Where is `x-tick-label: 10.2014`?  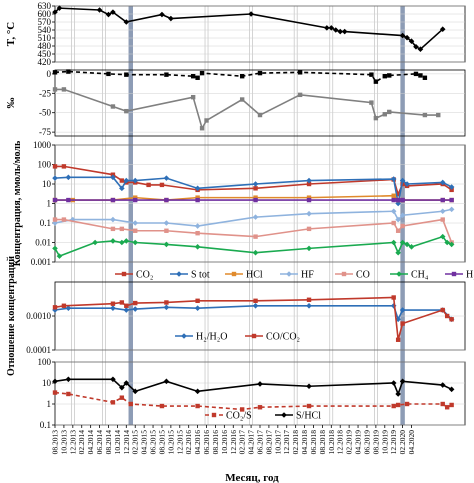
x-tick-label: 10.2014 is located at coordinates (117, 442).